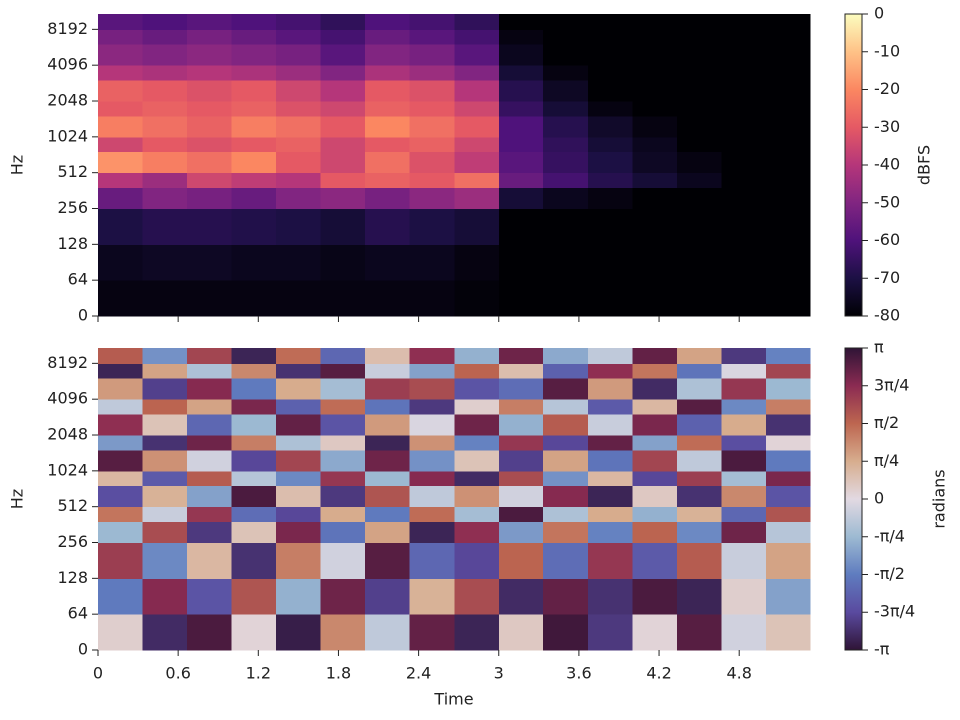 This screenshot has height=720, width=960. I want to click on y-tick-label: 64, so click(78, 613).